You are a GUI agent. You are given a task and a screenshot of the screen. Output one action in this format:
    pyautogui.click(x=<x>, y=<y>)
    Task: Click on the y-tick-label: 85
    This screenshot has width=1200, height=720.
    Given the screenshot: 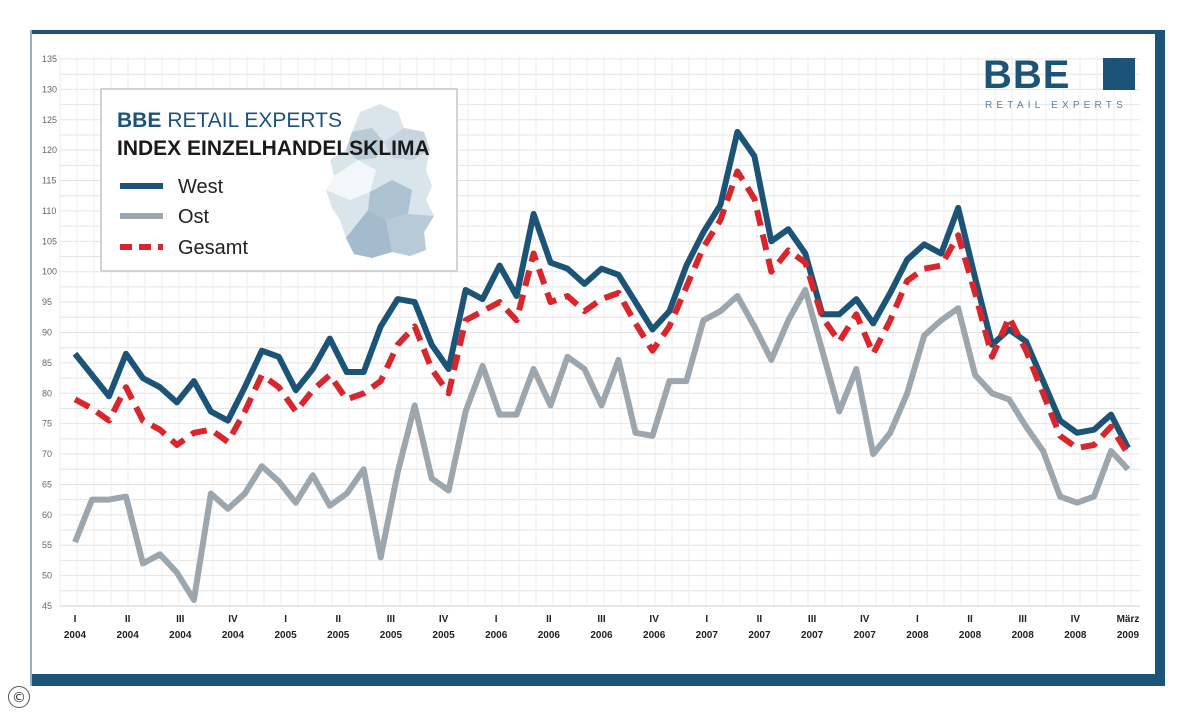 What is the action you would take?
    pyautogui.click(x=47, y=363)
    